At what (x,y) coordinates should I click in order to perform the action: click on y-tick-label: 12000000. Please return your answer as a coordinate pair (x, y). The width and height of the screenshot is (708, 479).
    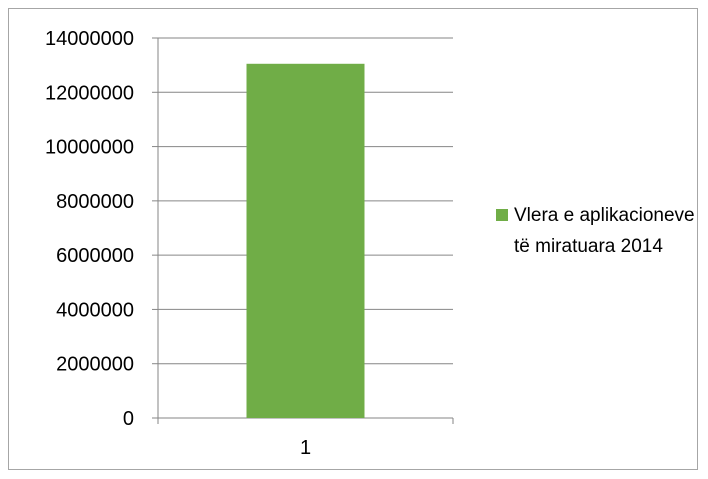
    Looking at the image, I should click on (89, 93).